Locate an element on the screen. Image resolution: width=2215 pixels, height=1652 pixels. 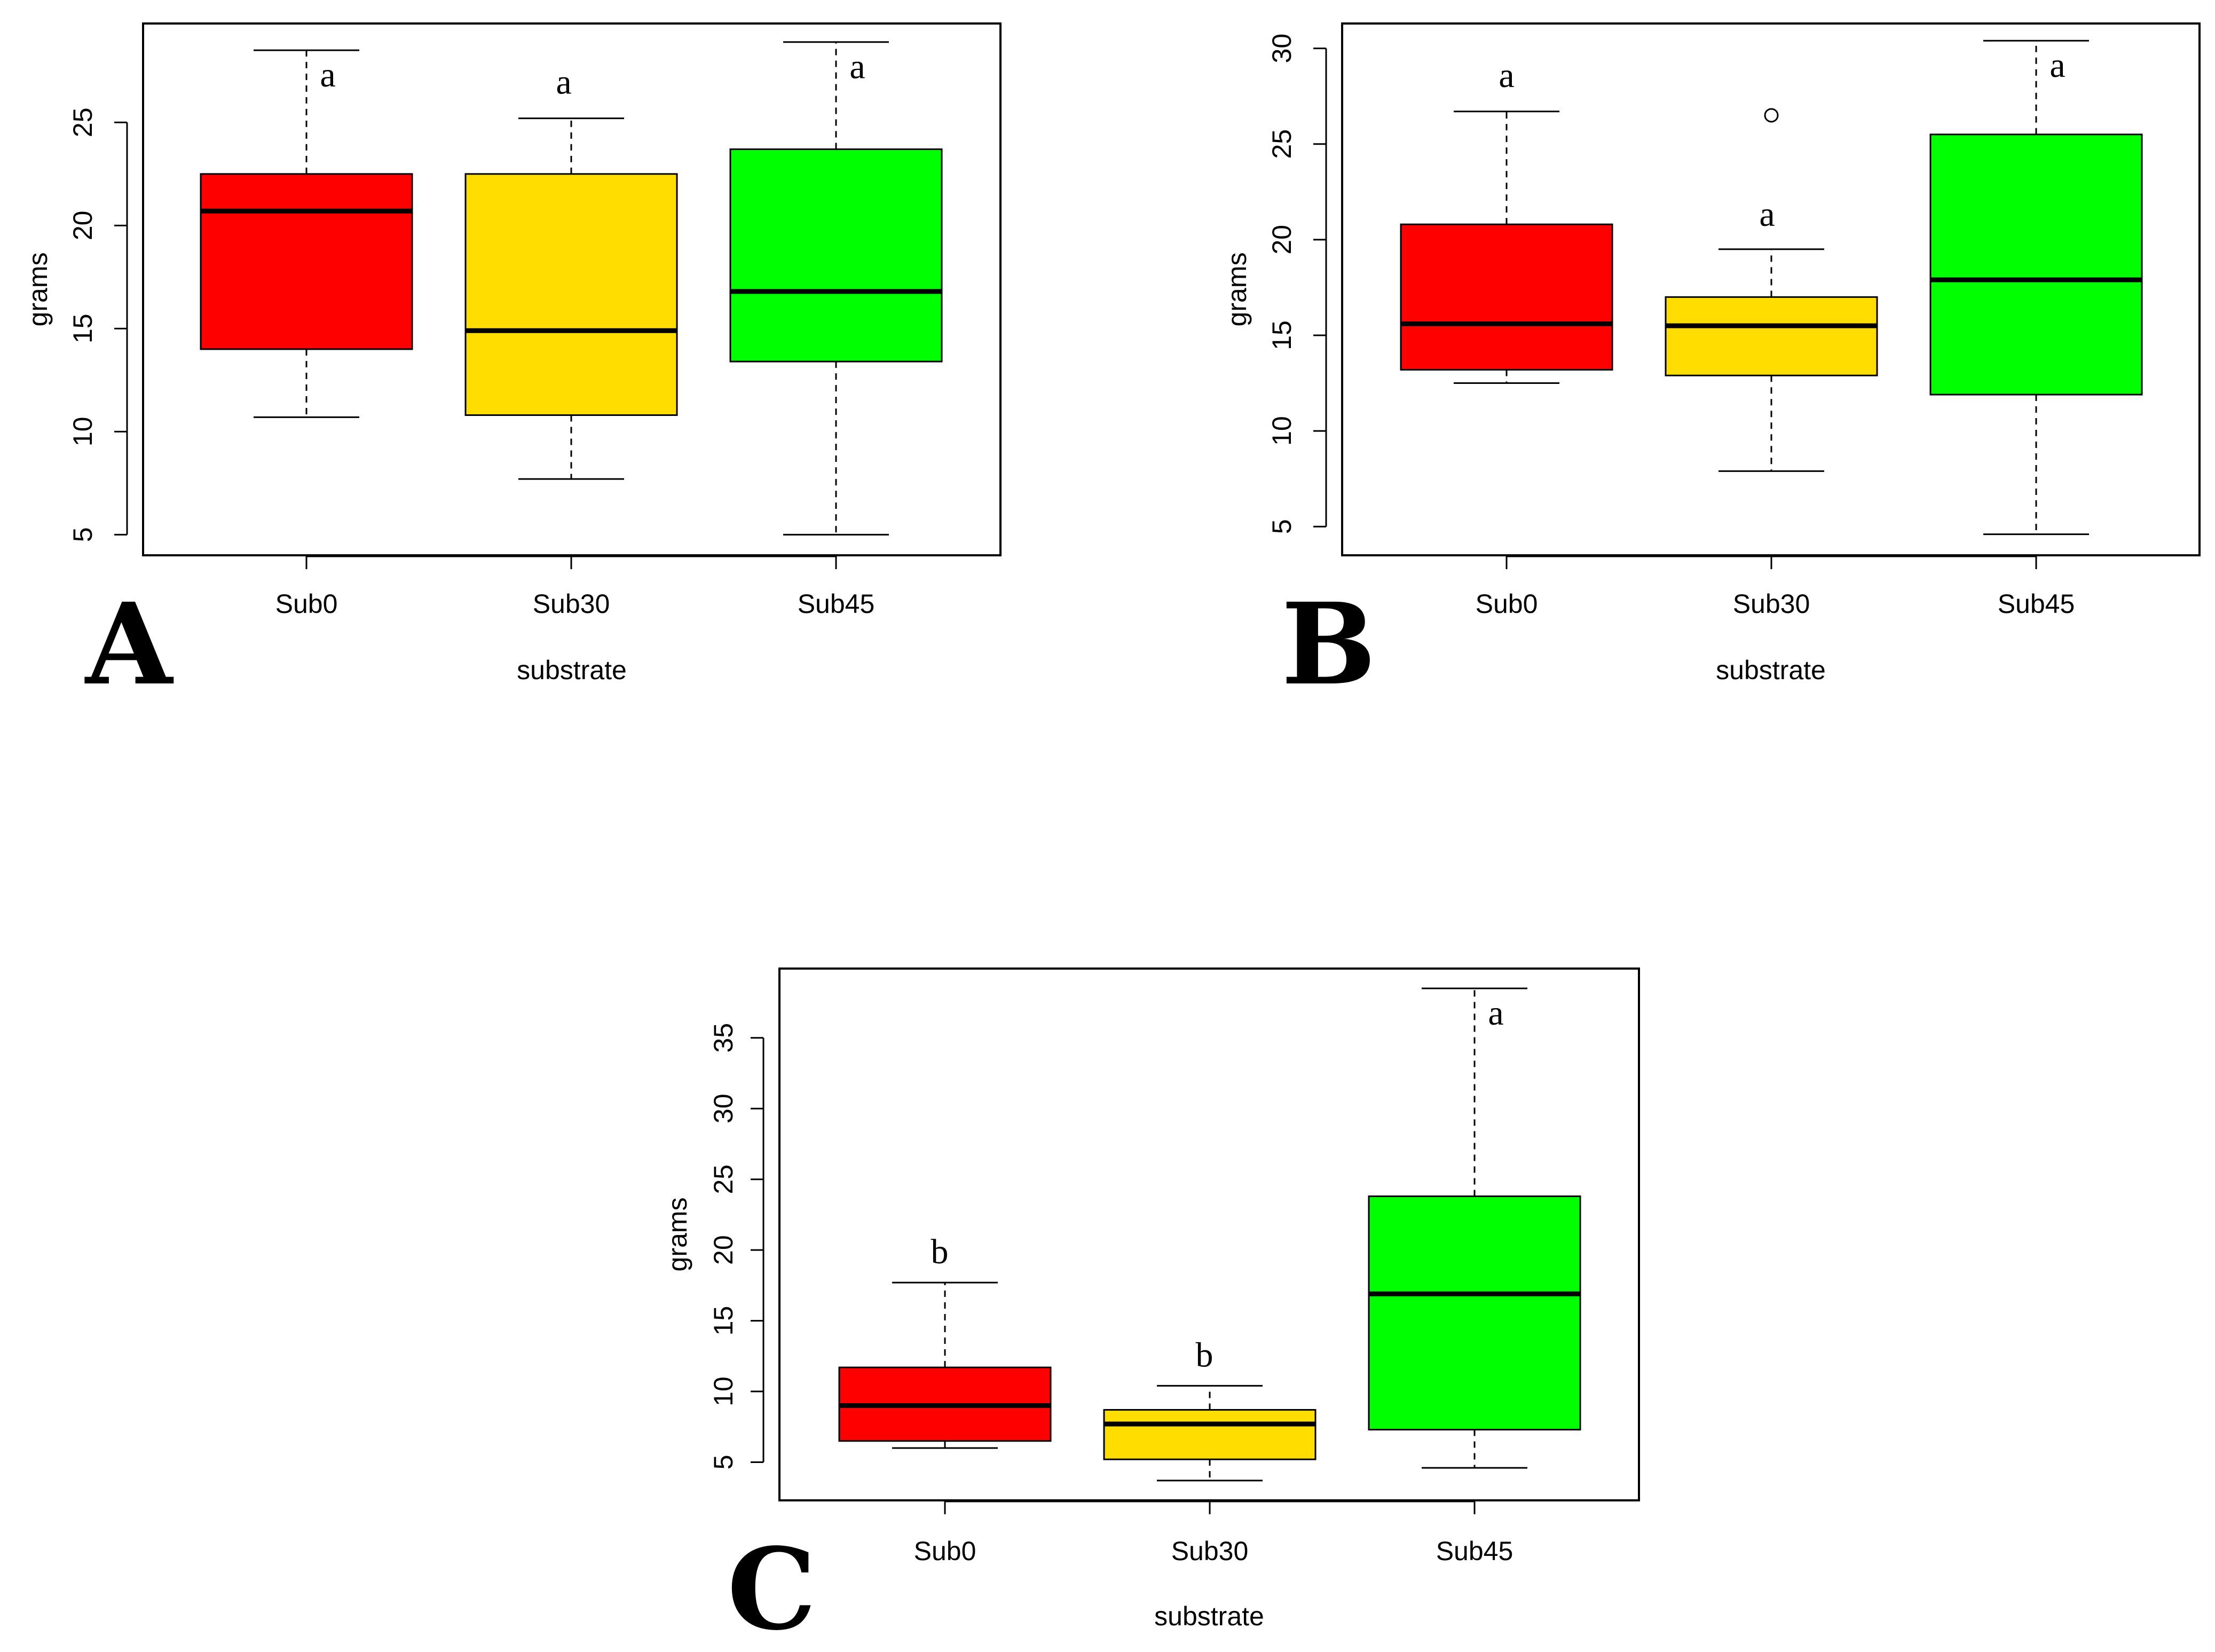
outlier-point is located at coordinates (1771, 115).